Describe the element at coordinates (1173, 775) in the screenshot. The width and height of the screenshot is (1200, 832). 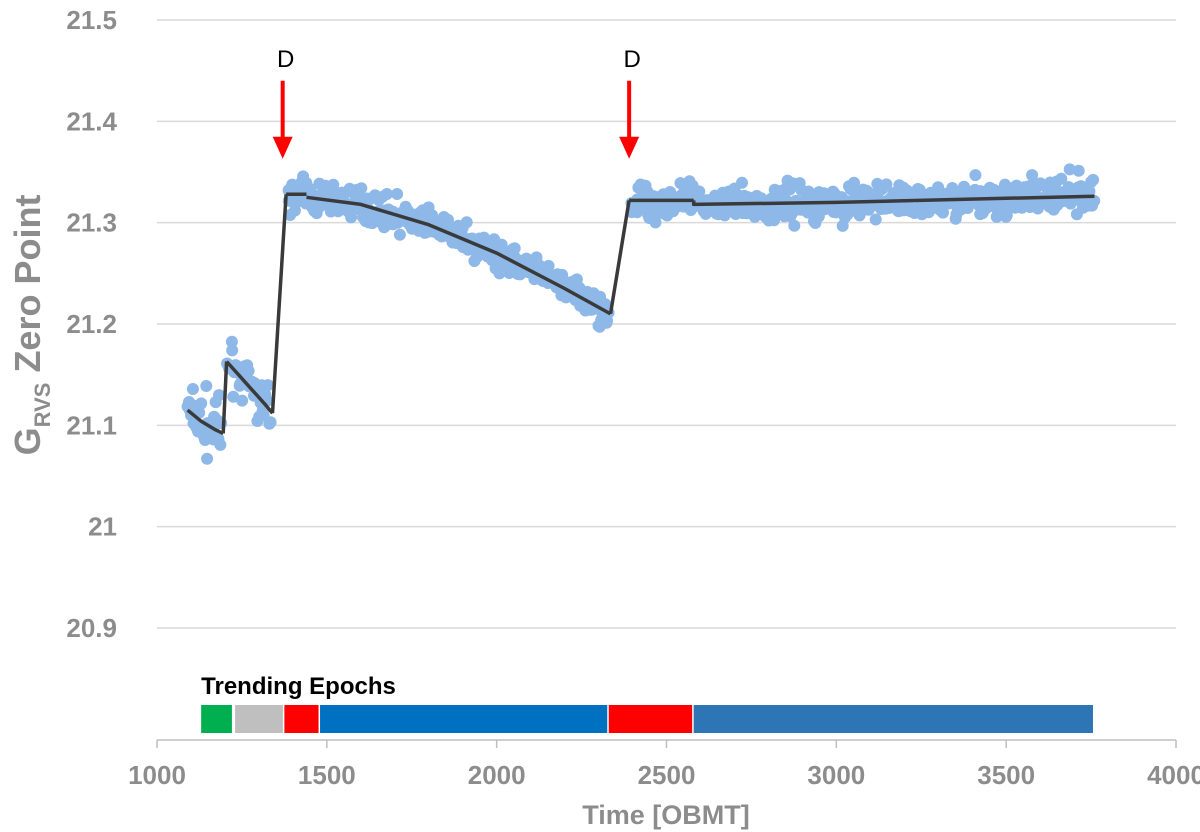
I see `x-tick-label: 4000` at that location.